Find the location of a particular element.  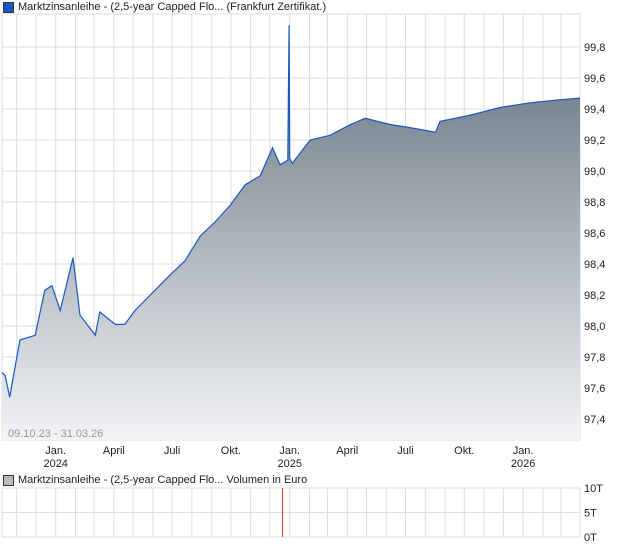

volume-swatch is located at coordinates (8, 480).